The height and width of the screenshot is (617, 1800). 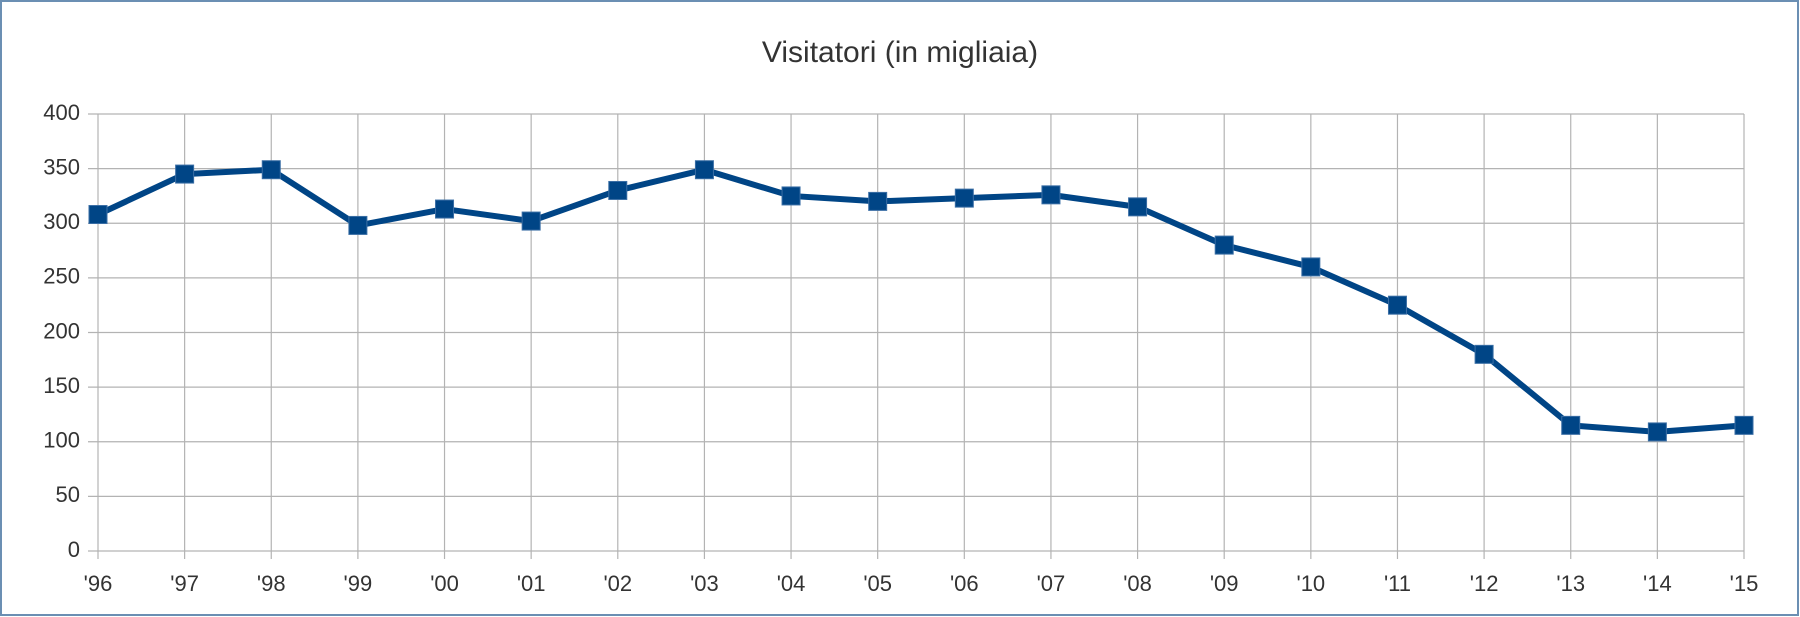 I want to click on y-tick-label: 100, so click(x=61, y=440).